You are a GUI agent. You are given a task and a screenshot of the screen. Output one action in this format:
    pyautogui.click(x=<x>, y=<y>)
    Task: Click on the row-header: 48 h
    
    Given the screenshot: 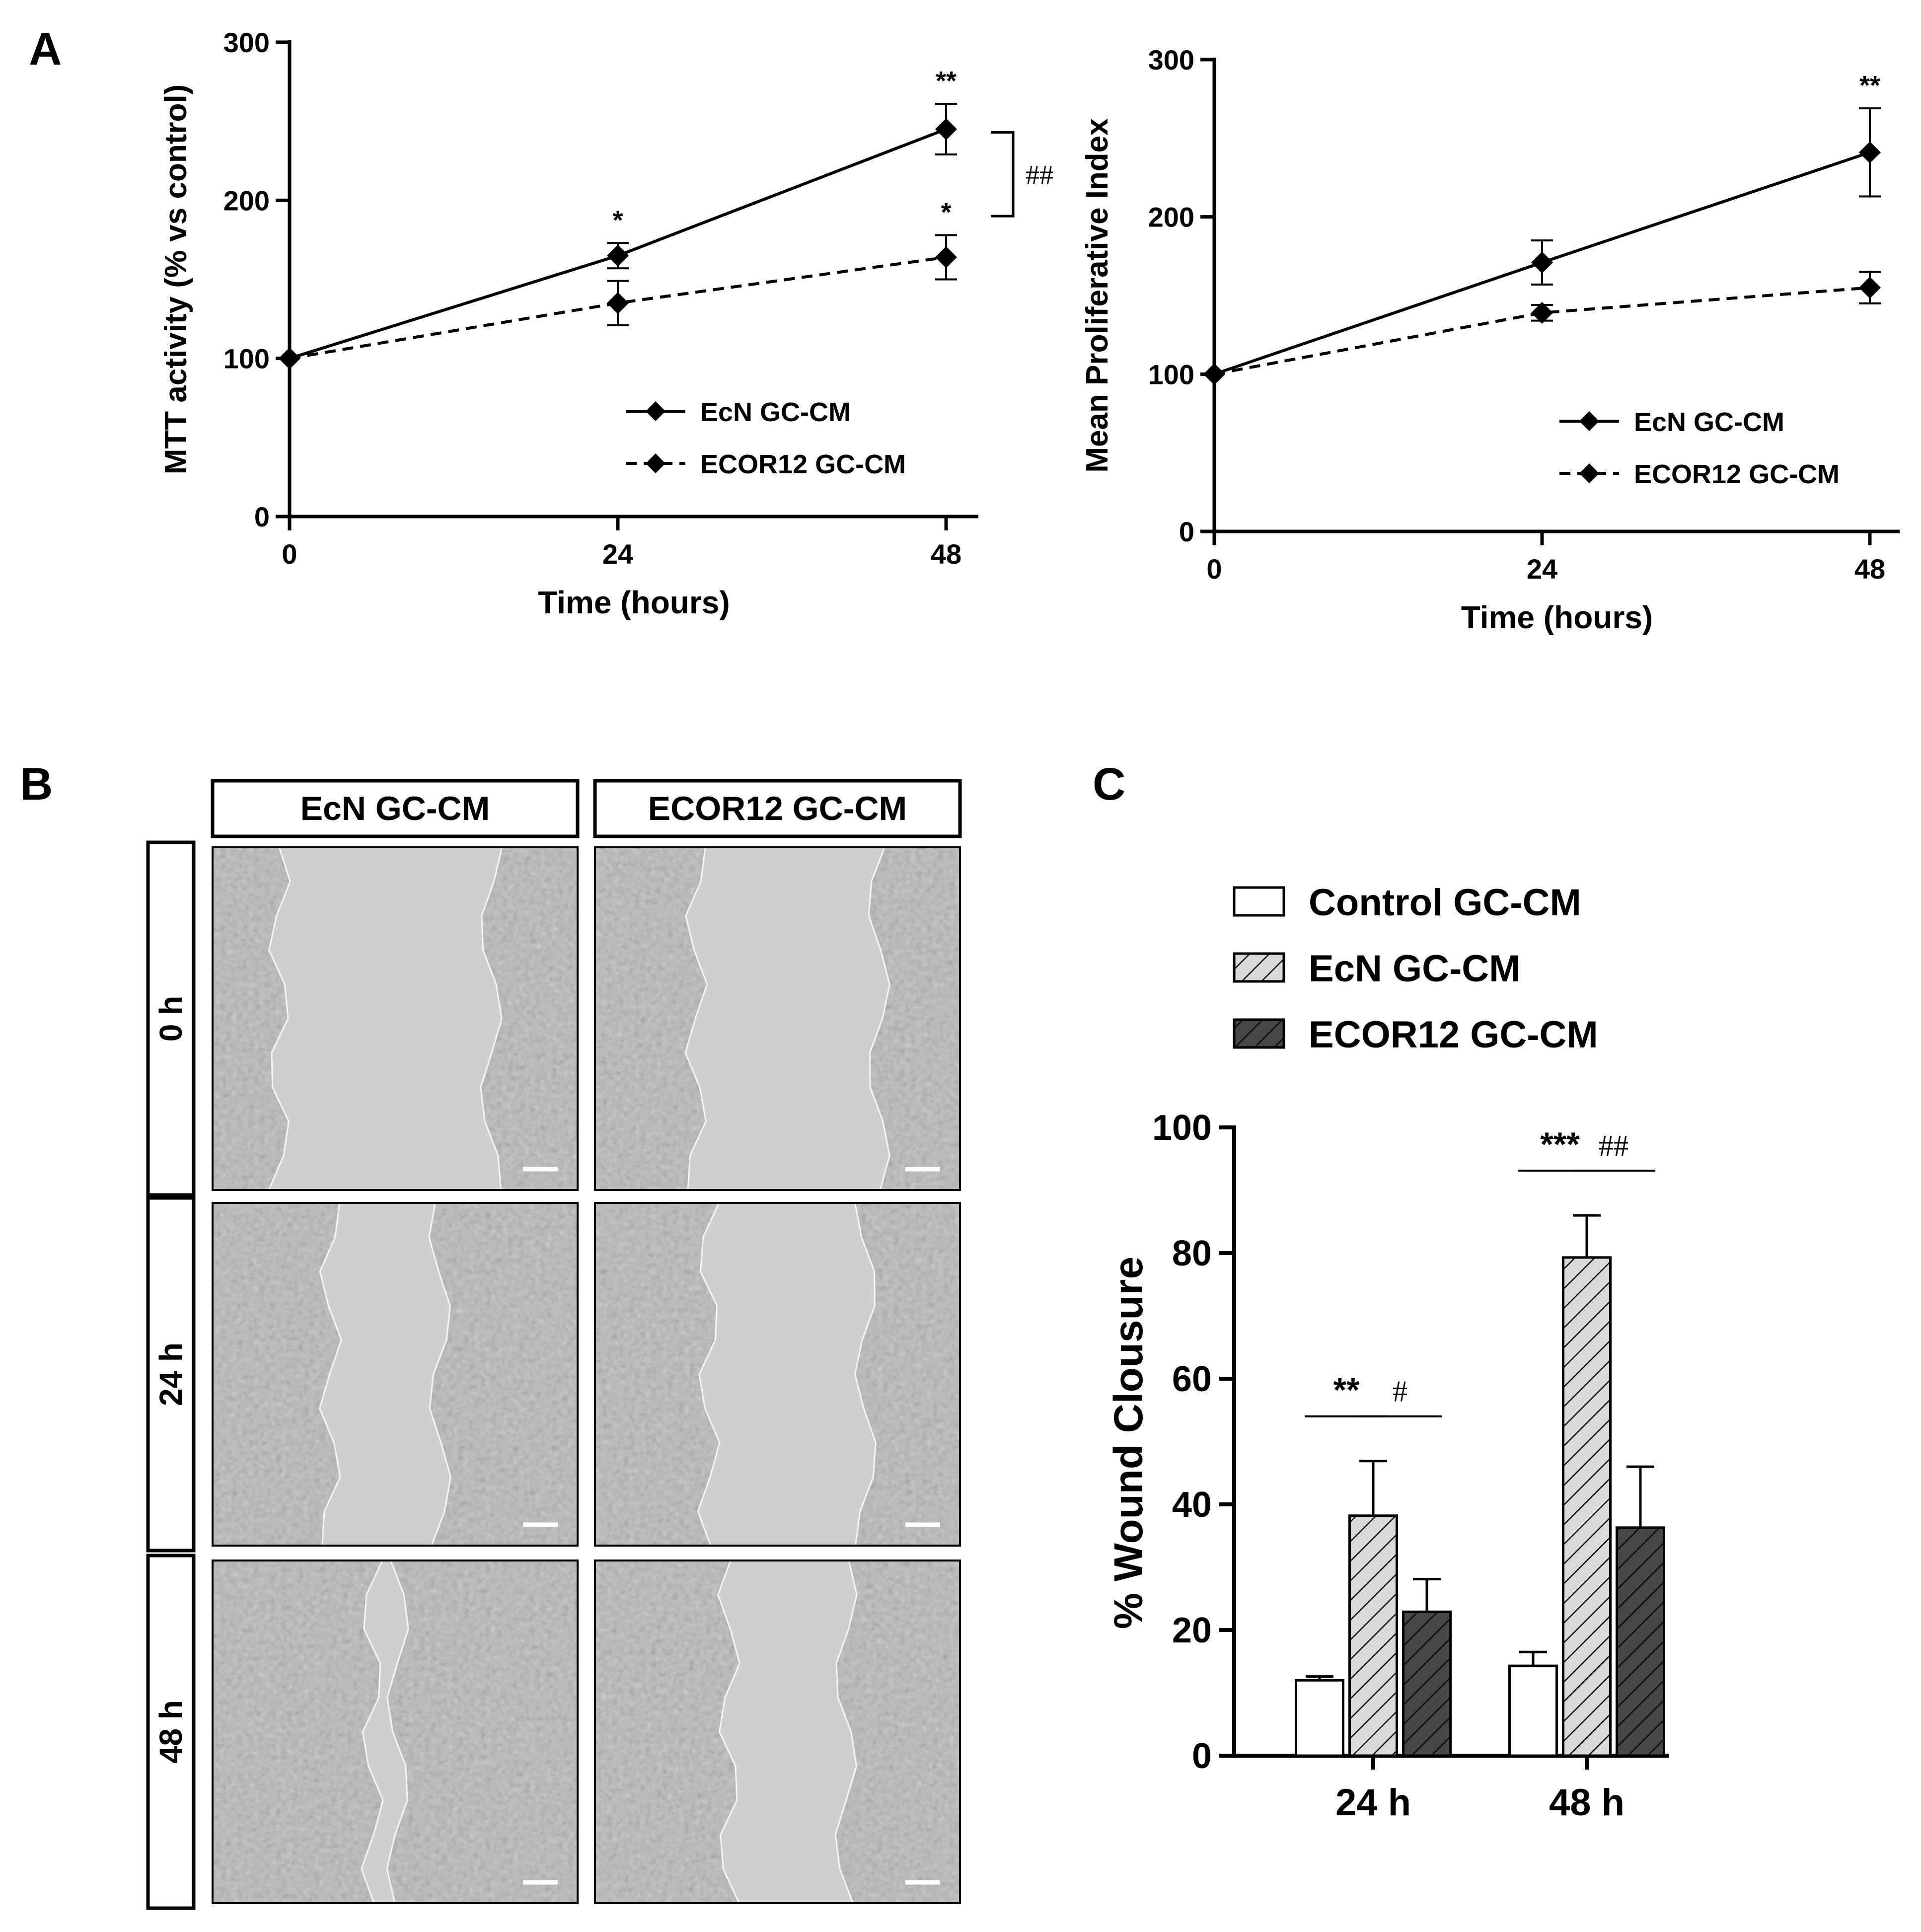 What is the action you would take?
    pyautogui.click(x=171, y=1732)
    